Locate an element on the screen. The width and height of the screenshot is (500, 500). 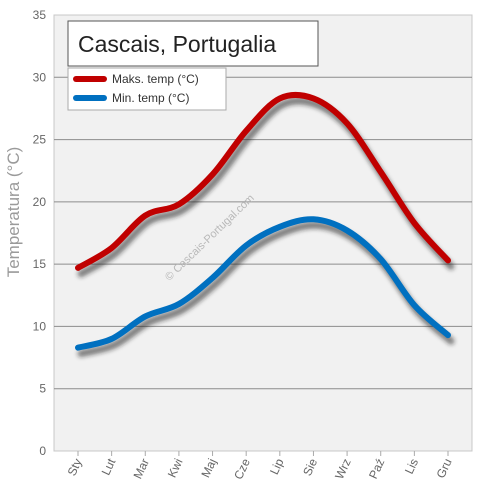
y-tick-label: 25 is located at coordinates (40, 140).